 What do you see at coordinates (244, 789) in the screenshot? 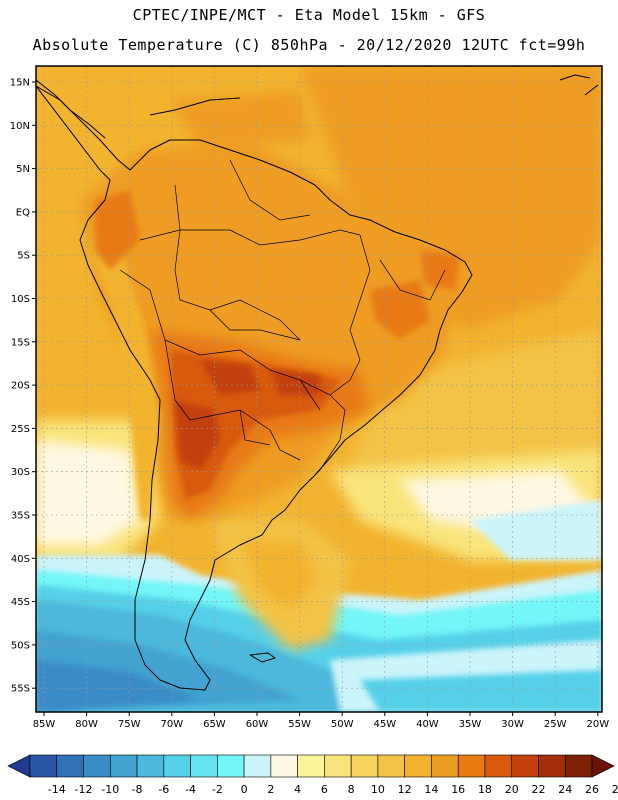
I see `colorbar-label: 0` at bounding box center [244, 789].